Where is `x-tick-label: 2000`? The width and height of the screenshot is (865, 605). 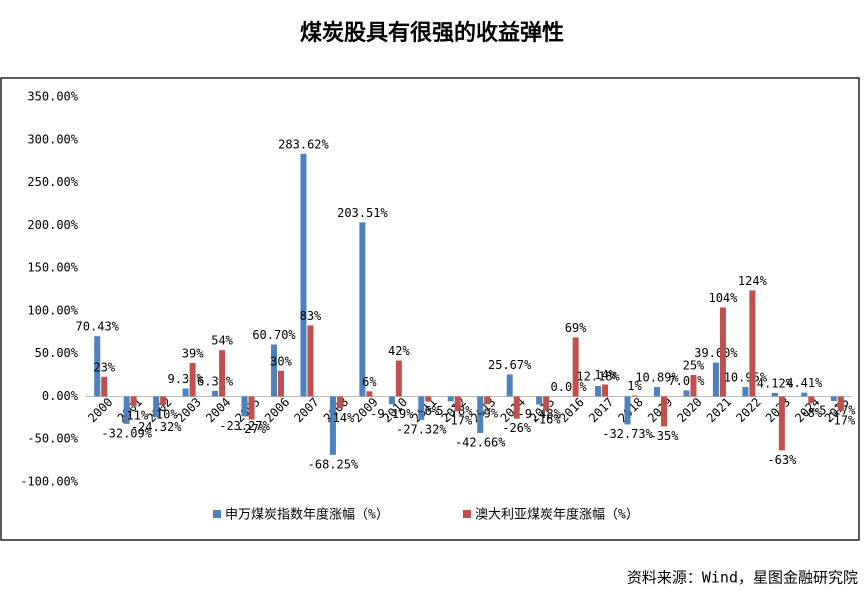 x-tick-label: 2000 is located at coordinates (100, 410).